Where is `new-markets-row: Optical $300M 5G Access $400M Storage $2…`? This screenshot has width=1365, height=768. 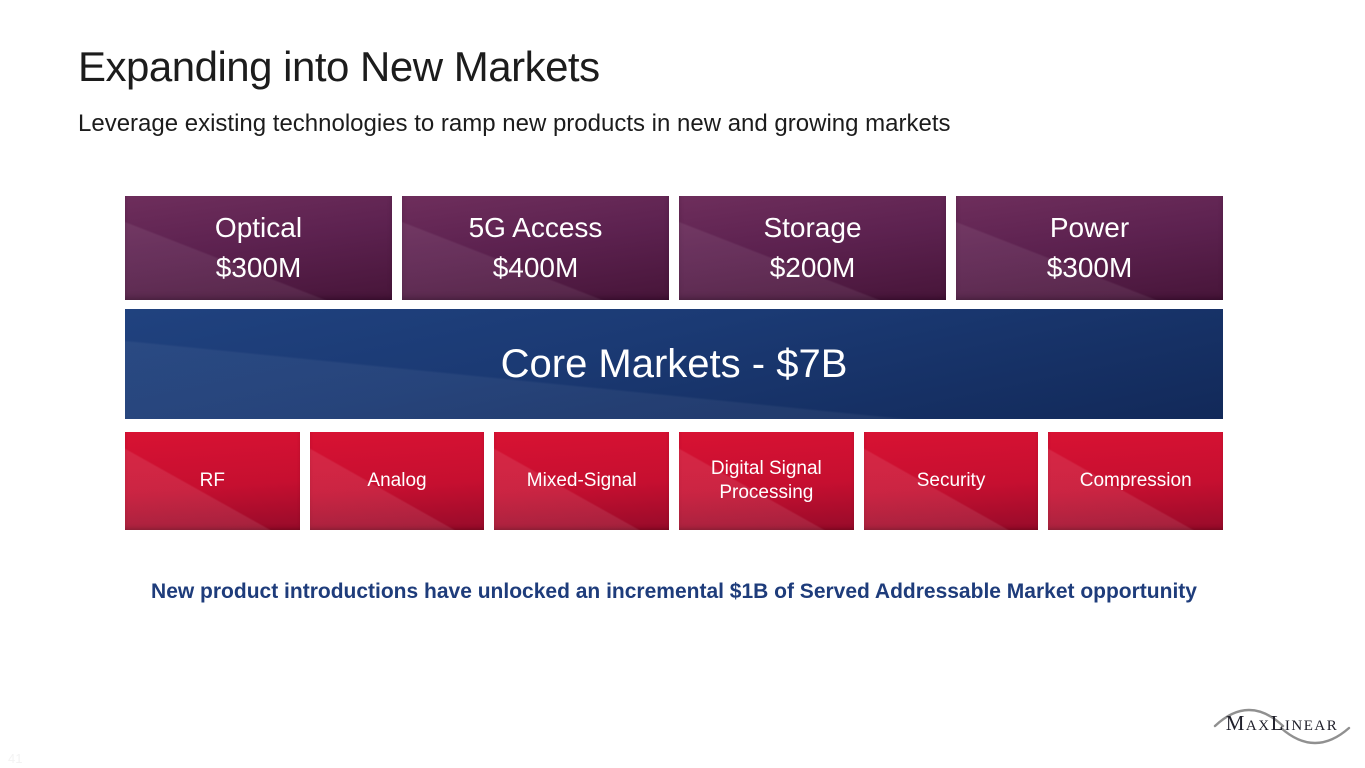 new-markets-row: Optical $300M 5G Access $400M Storage $2… is located at coordinates (674, 248).